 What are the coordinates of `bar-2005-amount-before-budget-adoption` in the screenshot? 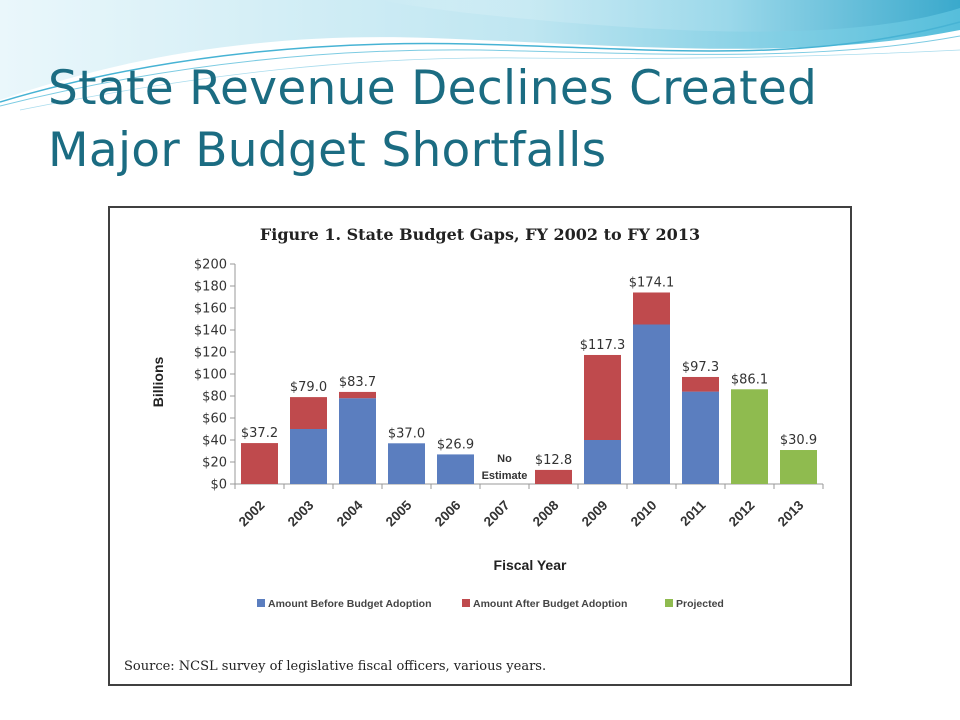 It's located at (406, 463).